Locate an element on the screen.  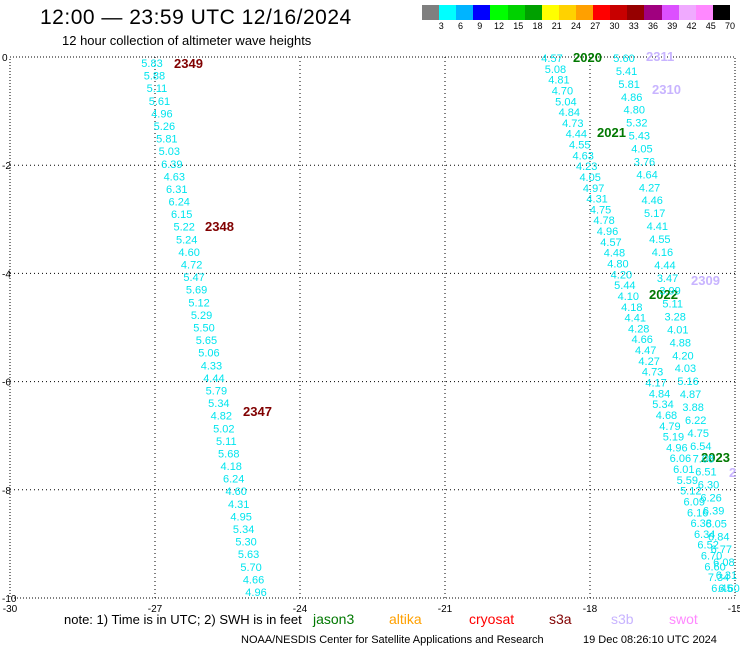
wave-height-value: 4.75 is located at coordinates (698, 434).